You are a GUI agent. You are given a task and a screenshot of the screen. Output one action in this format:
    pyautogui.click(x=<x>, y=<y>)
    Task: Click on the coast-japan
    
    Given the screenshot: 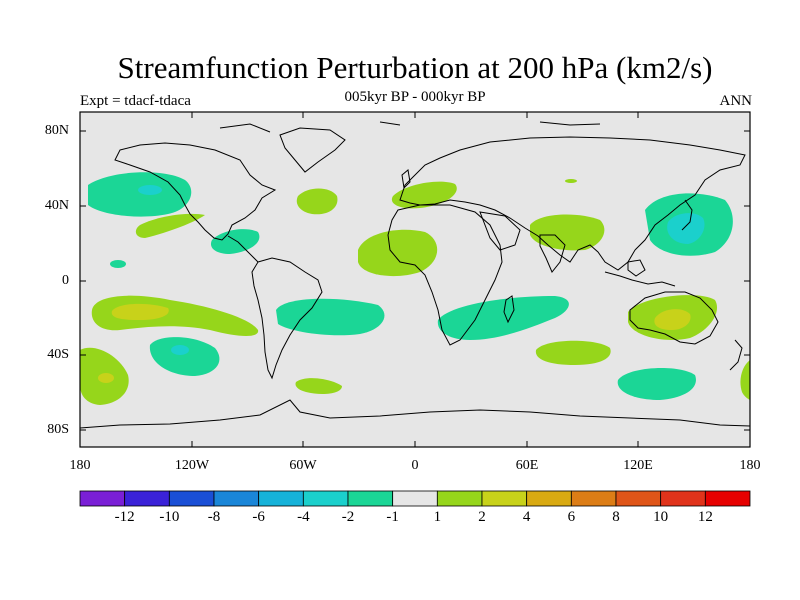 What is the action you would take?
    pyautogui.click(x=687, y=215)
    